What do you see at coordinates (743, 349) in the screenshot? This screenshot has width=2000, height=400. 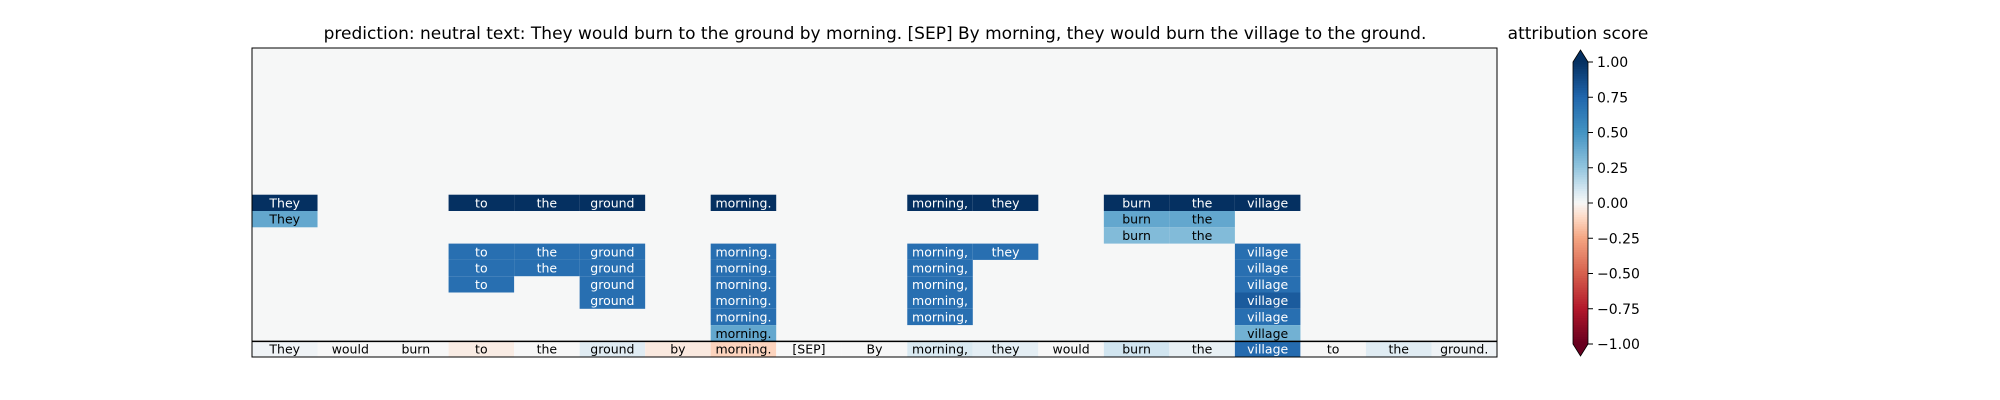 I see `token-label: morning.` at bounding box center [743, 349].